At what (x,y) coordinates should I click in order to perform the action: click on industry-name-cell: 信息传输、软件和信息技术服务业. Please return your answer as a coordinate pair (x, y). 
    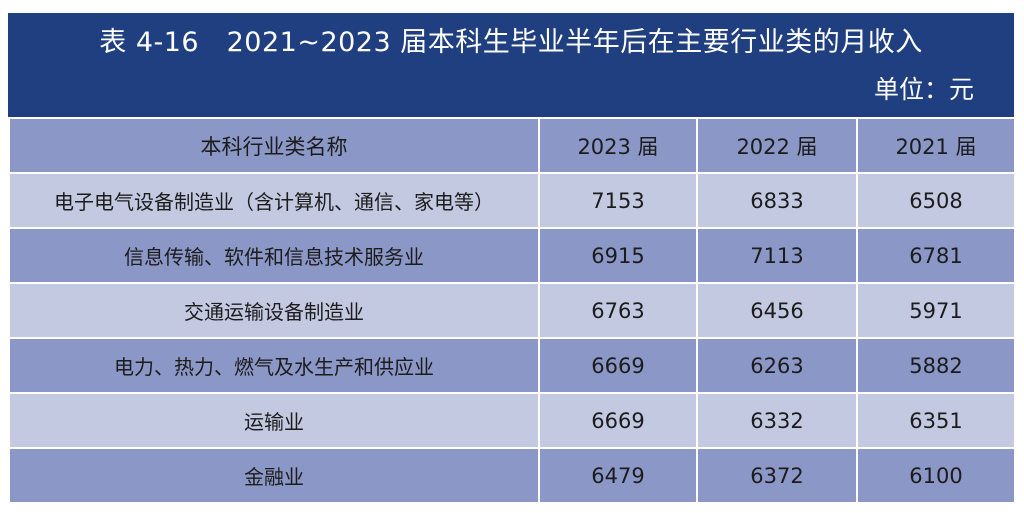
    Looking at the image, I should click on (274, 255).